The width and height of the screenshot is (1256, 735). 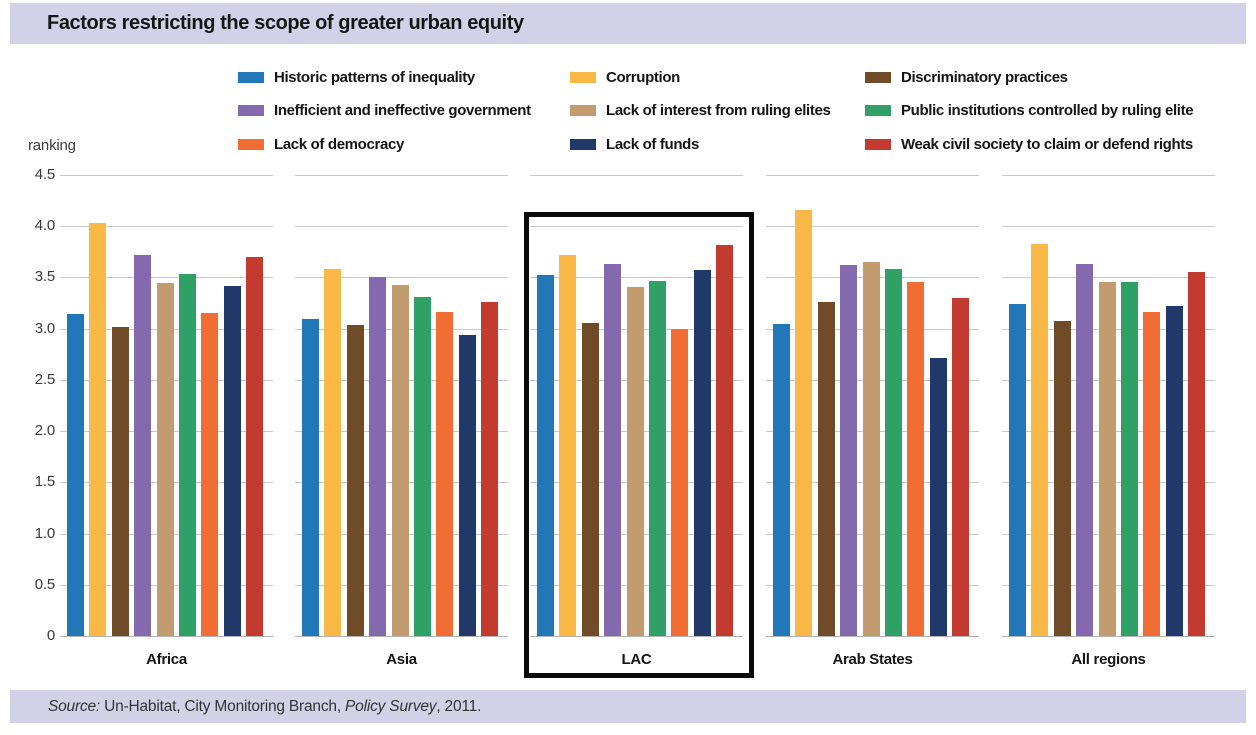 I want to click on y-tick-label: 4.0, so click(x=44, y=226).